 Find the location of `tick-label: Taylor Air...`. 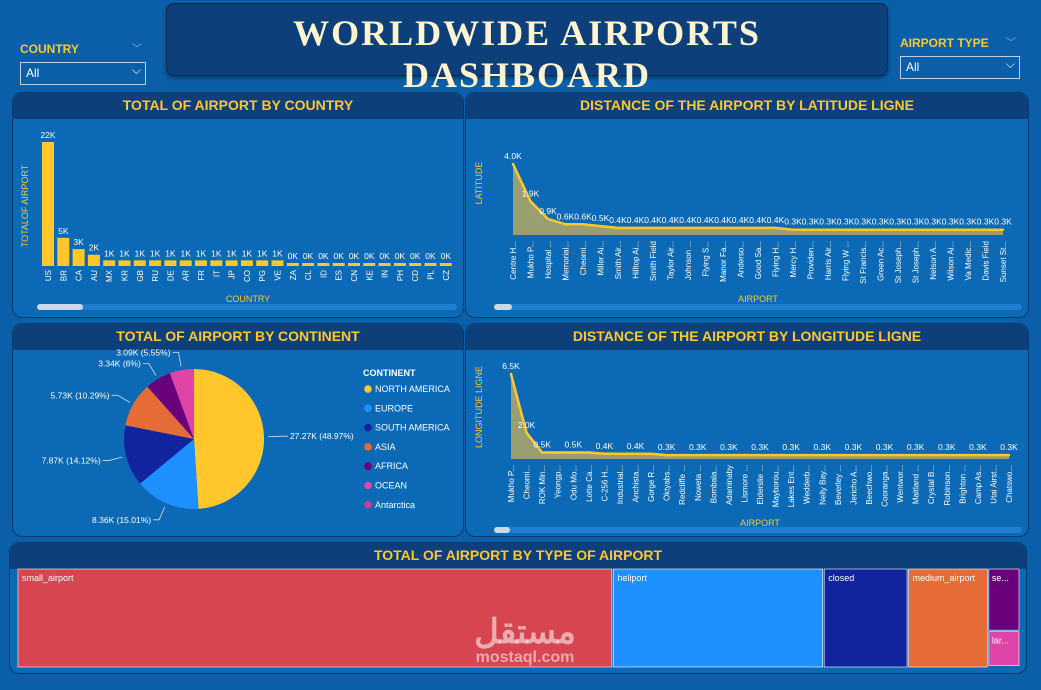

tick-label: Taylor Air... is located at coordinates (671, 260).